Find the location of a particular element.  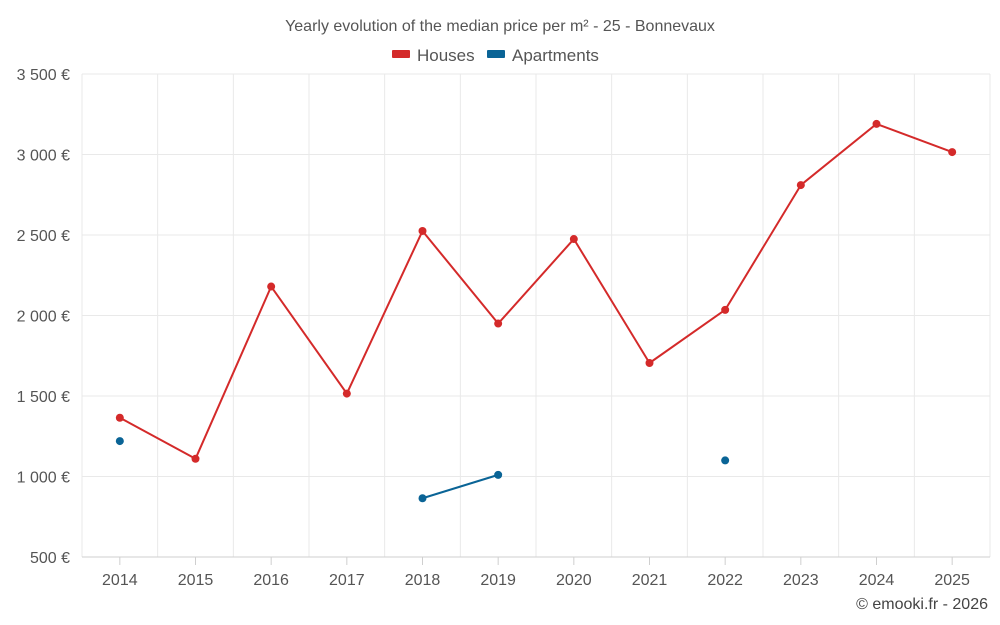

point-houses-2024 is located at coordinates (876, 123).